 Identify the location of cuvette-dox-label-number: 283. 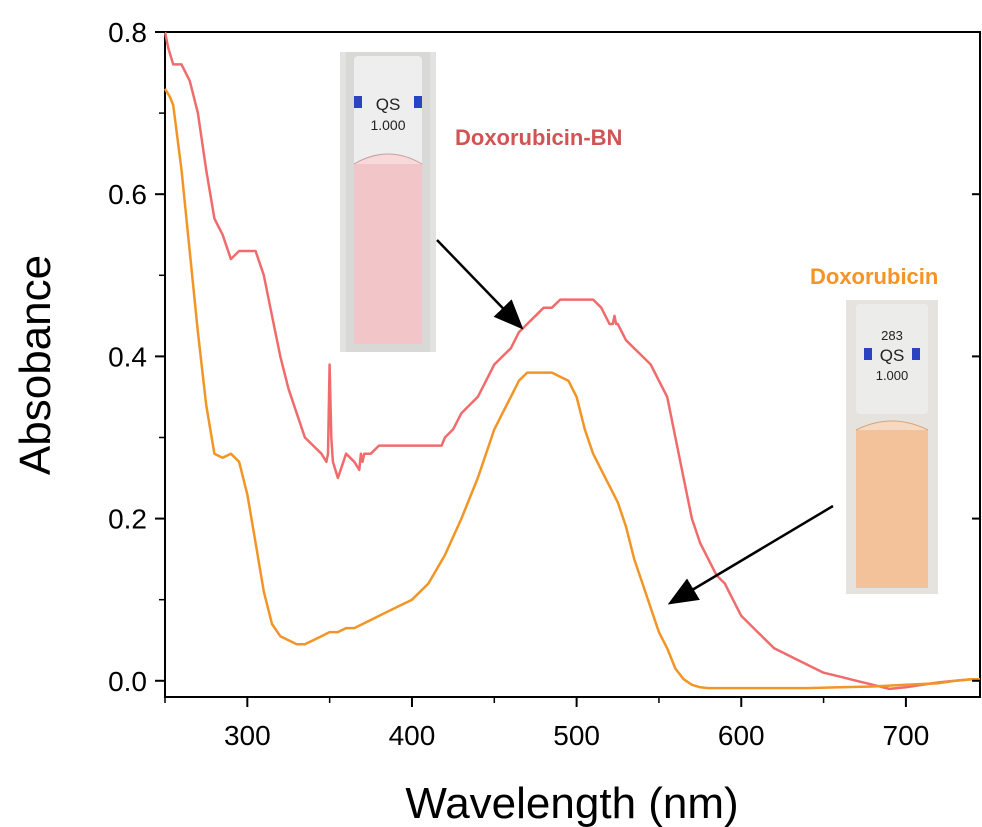
(892, 335).